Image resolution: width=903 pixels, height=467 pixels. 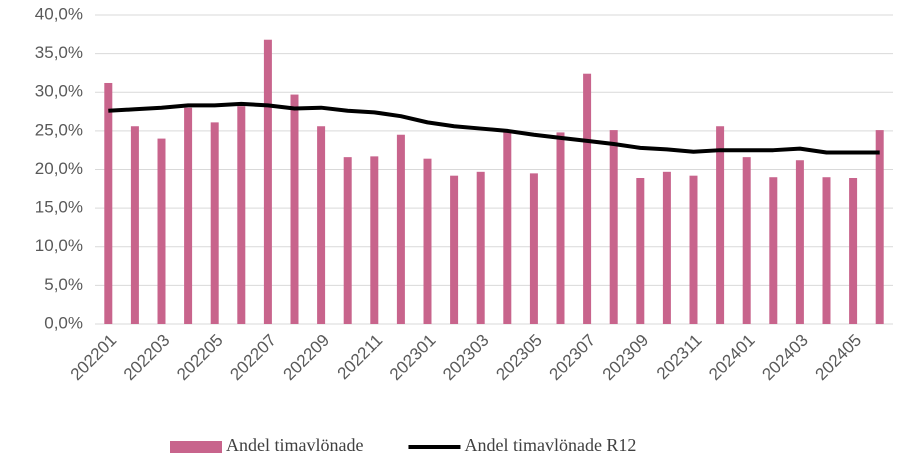 I want to click on x-tick-label: 202209, so click(x=307, y=358).